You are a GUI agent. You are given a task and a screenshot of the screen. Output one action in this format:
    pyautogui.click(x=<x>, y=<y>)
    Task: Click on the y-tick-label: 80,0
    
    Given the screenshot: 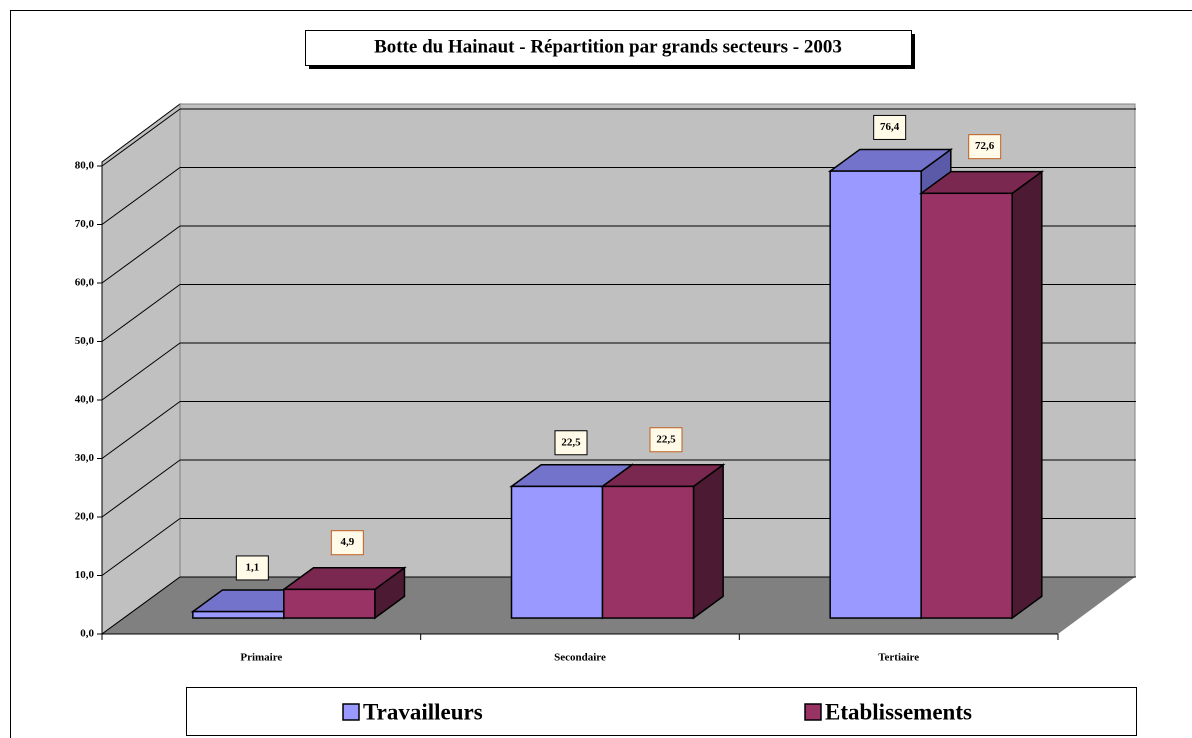 What is the action you would take?
    pyautogui.click(x=85, y=166)
    